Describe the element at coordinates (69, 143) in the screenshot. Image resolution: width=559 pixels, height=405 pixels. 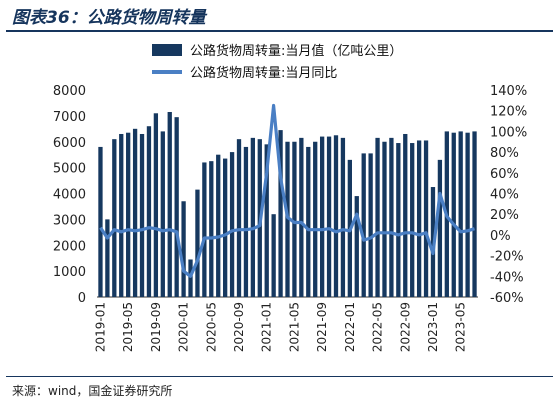
I see `left-tick-label: 6000` at that location.